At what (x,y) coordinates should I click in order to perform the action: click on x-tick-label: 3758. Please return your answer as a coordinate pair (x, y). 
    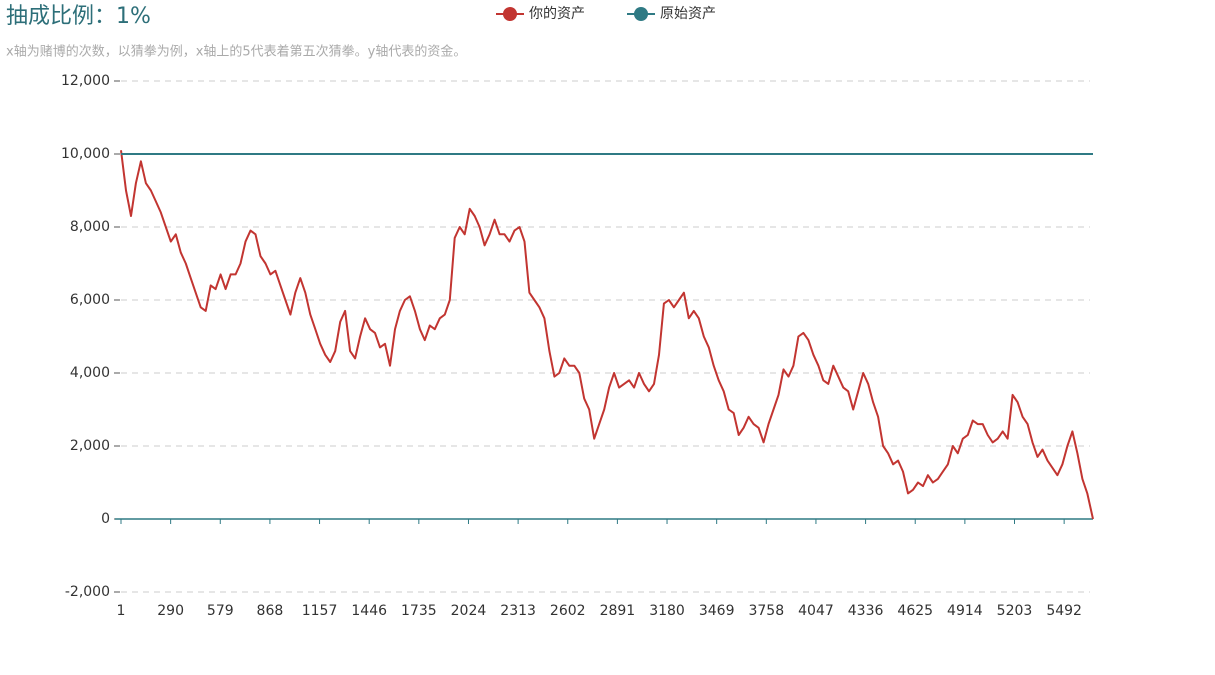
    Looking at the image, I should click on (766, 611).